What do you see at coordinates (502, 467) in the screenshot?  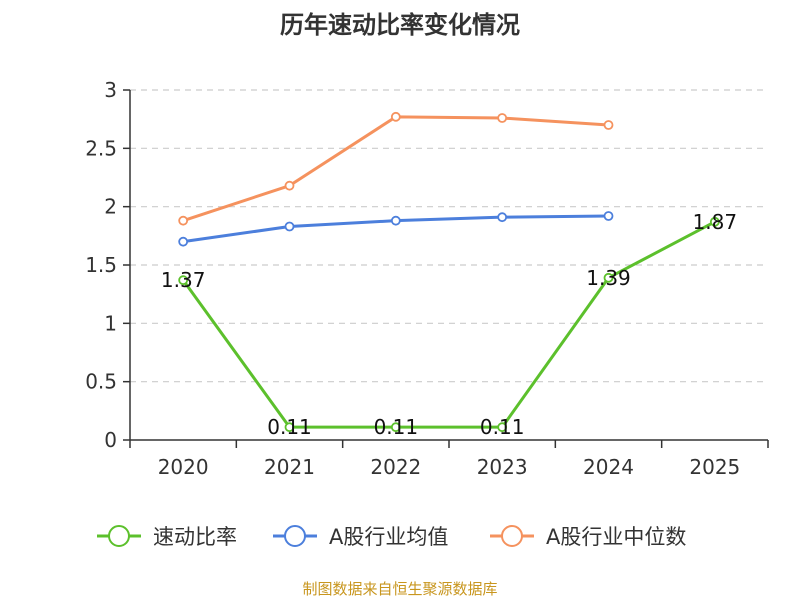 I see `x-tick-label: 2023` at bounding box center [502, 467].